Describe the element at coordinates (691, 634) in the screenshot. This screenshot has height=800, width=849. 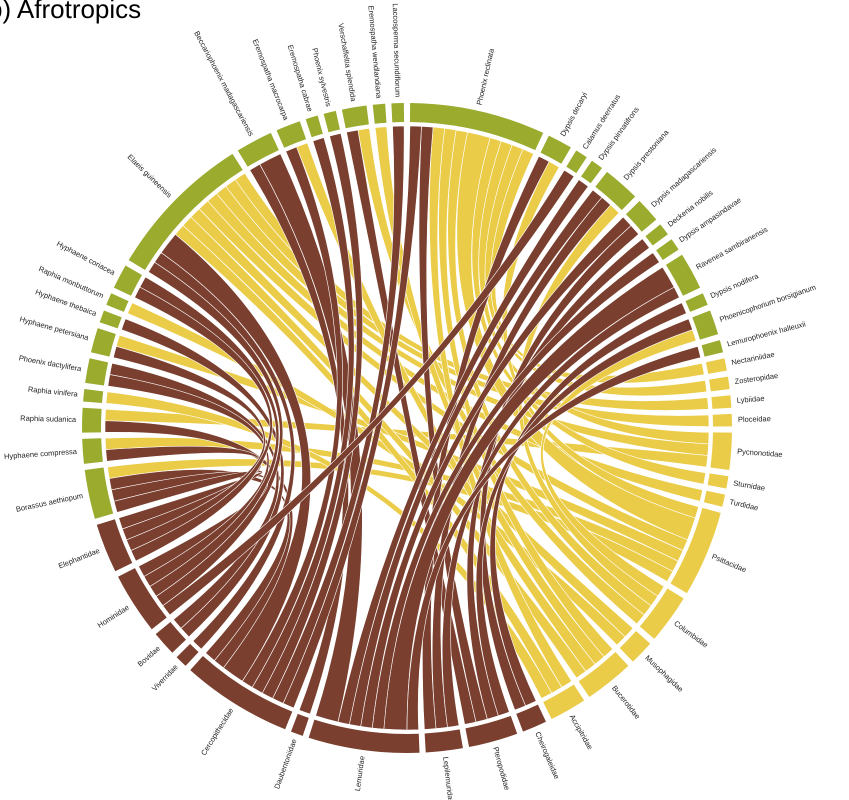
I see `node-label: Columbidae` at that location.